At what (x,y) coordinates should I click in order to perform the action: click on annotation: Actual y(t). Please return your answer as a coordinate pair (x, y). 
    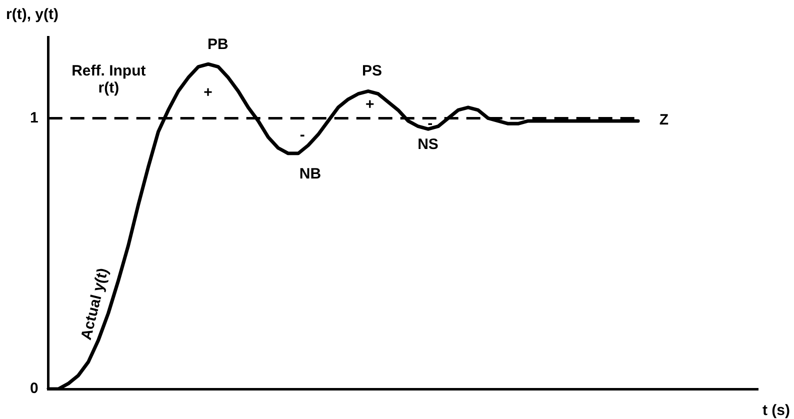
    Looking at the image, I should click on (95, 304).